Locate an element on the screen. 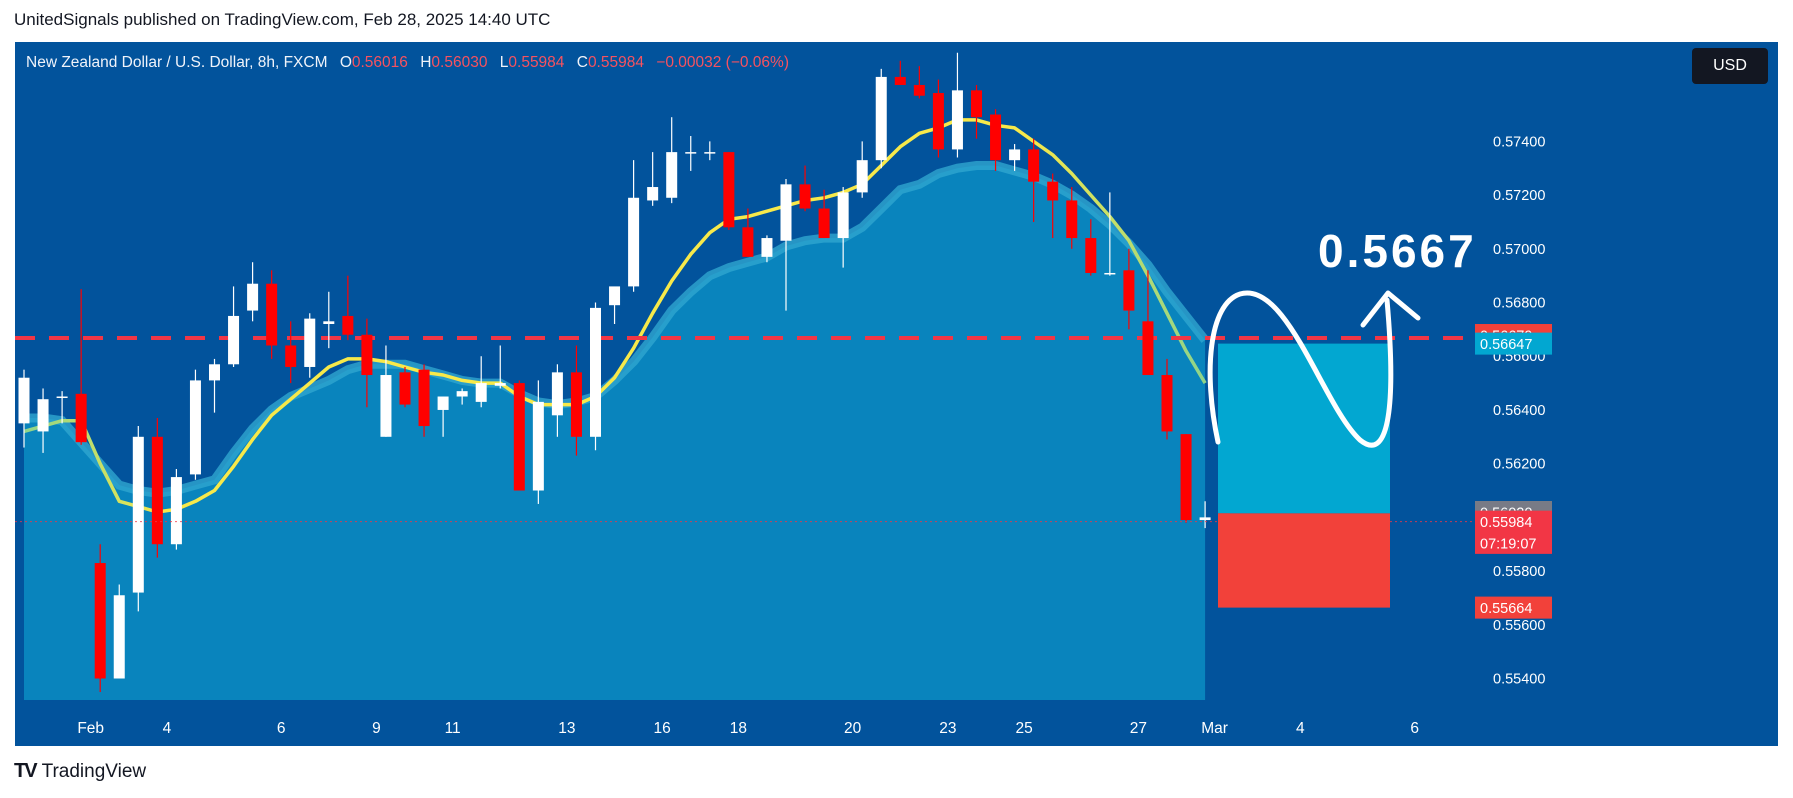 The height and width of the screenshot is (798, 1793). legend-close-value: 0.55984 is located at coordinates (615, 62).